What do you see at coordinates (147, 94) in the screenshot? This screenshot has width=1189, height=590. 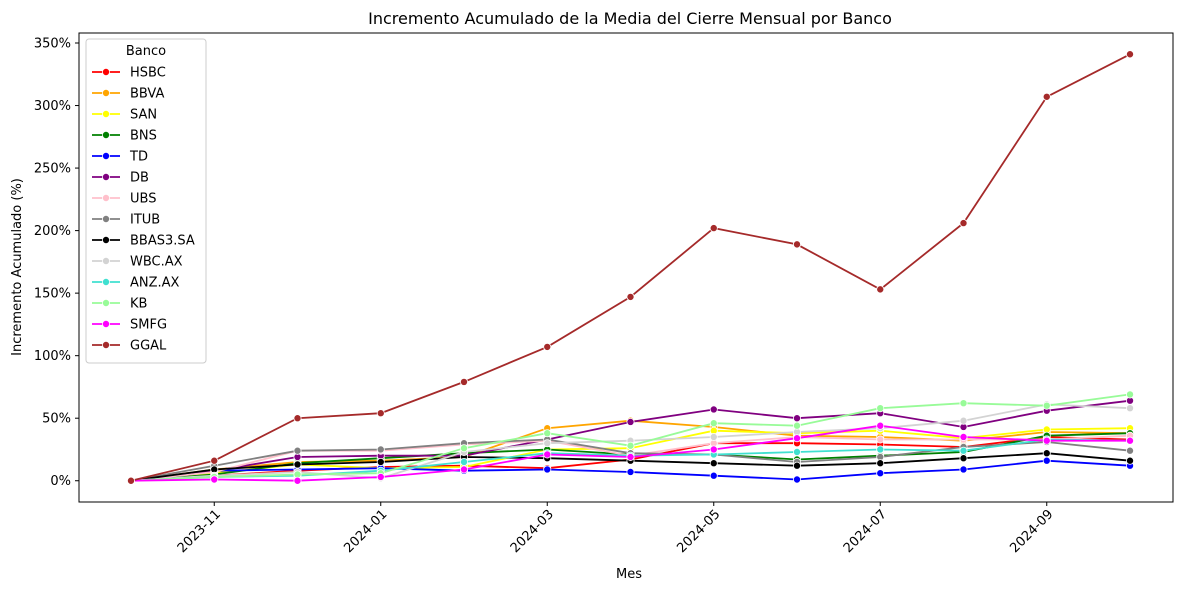 I see `legend-label: BBVA` at bounding box center [147, 94].